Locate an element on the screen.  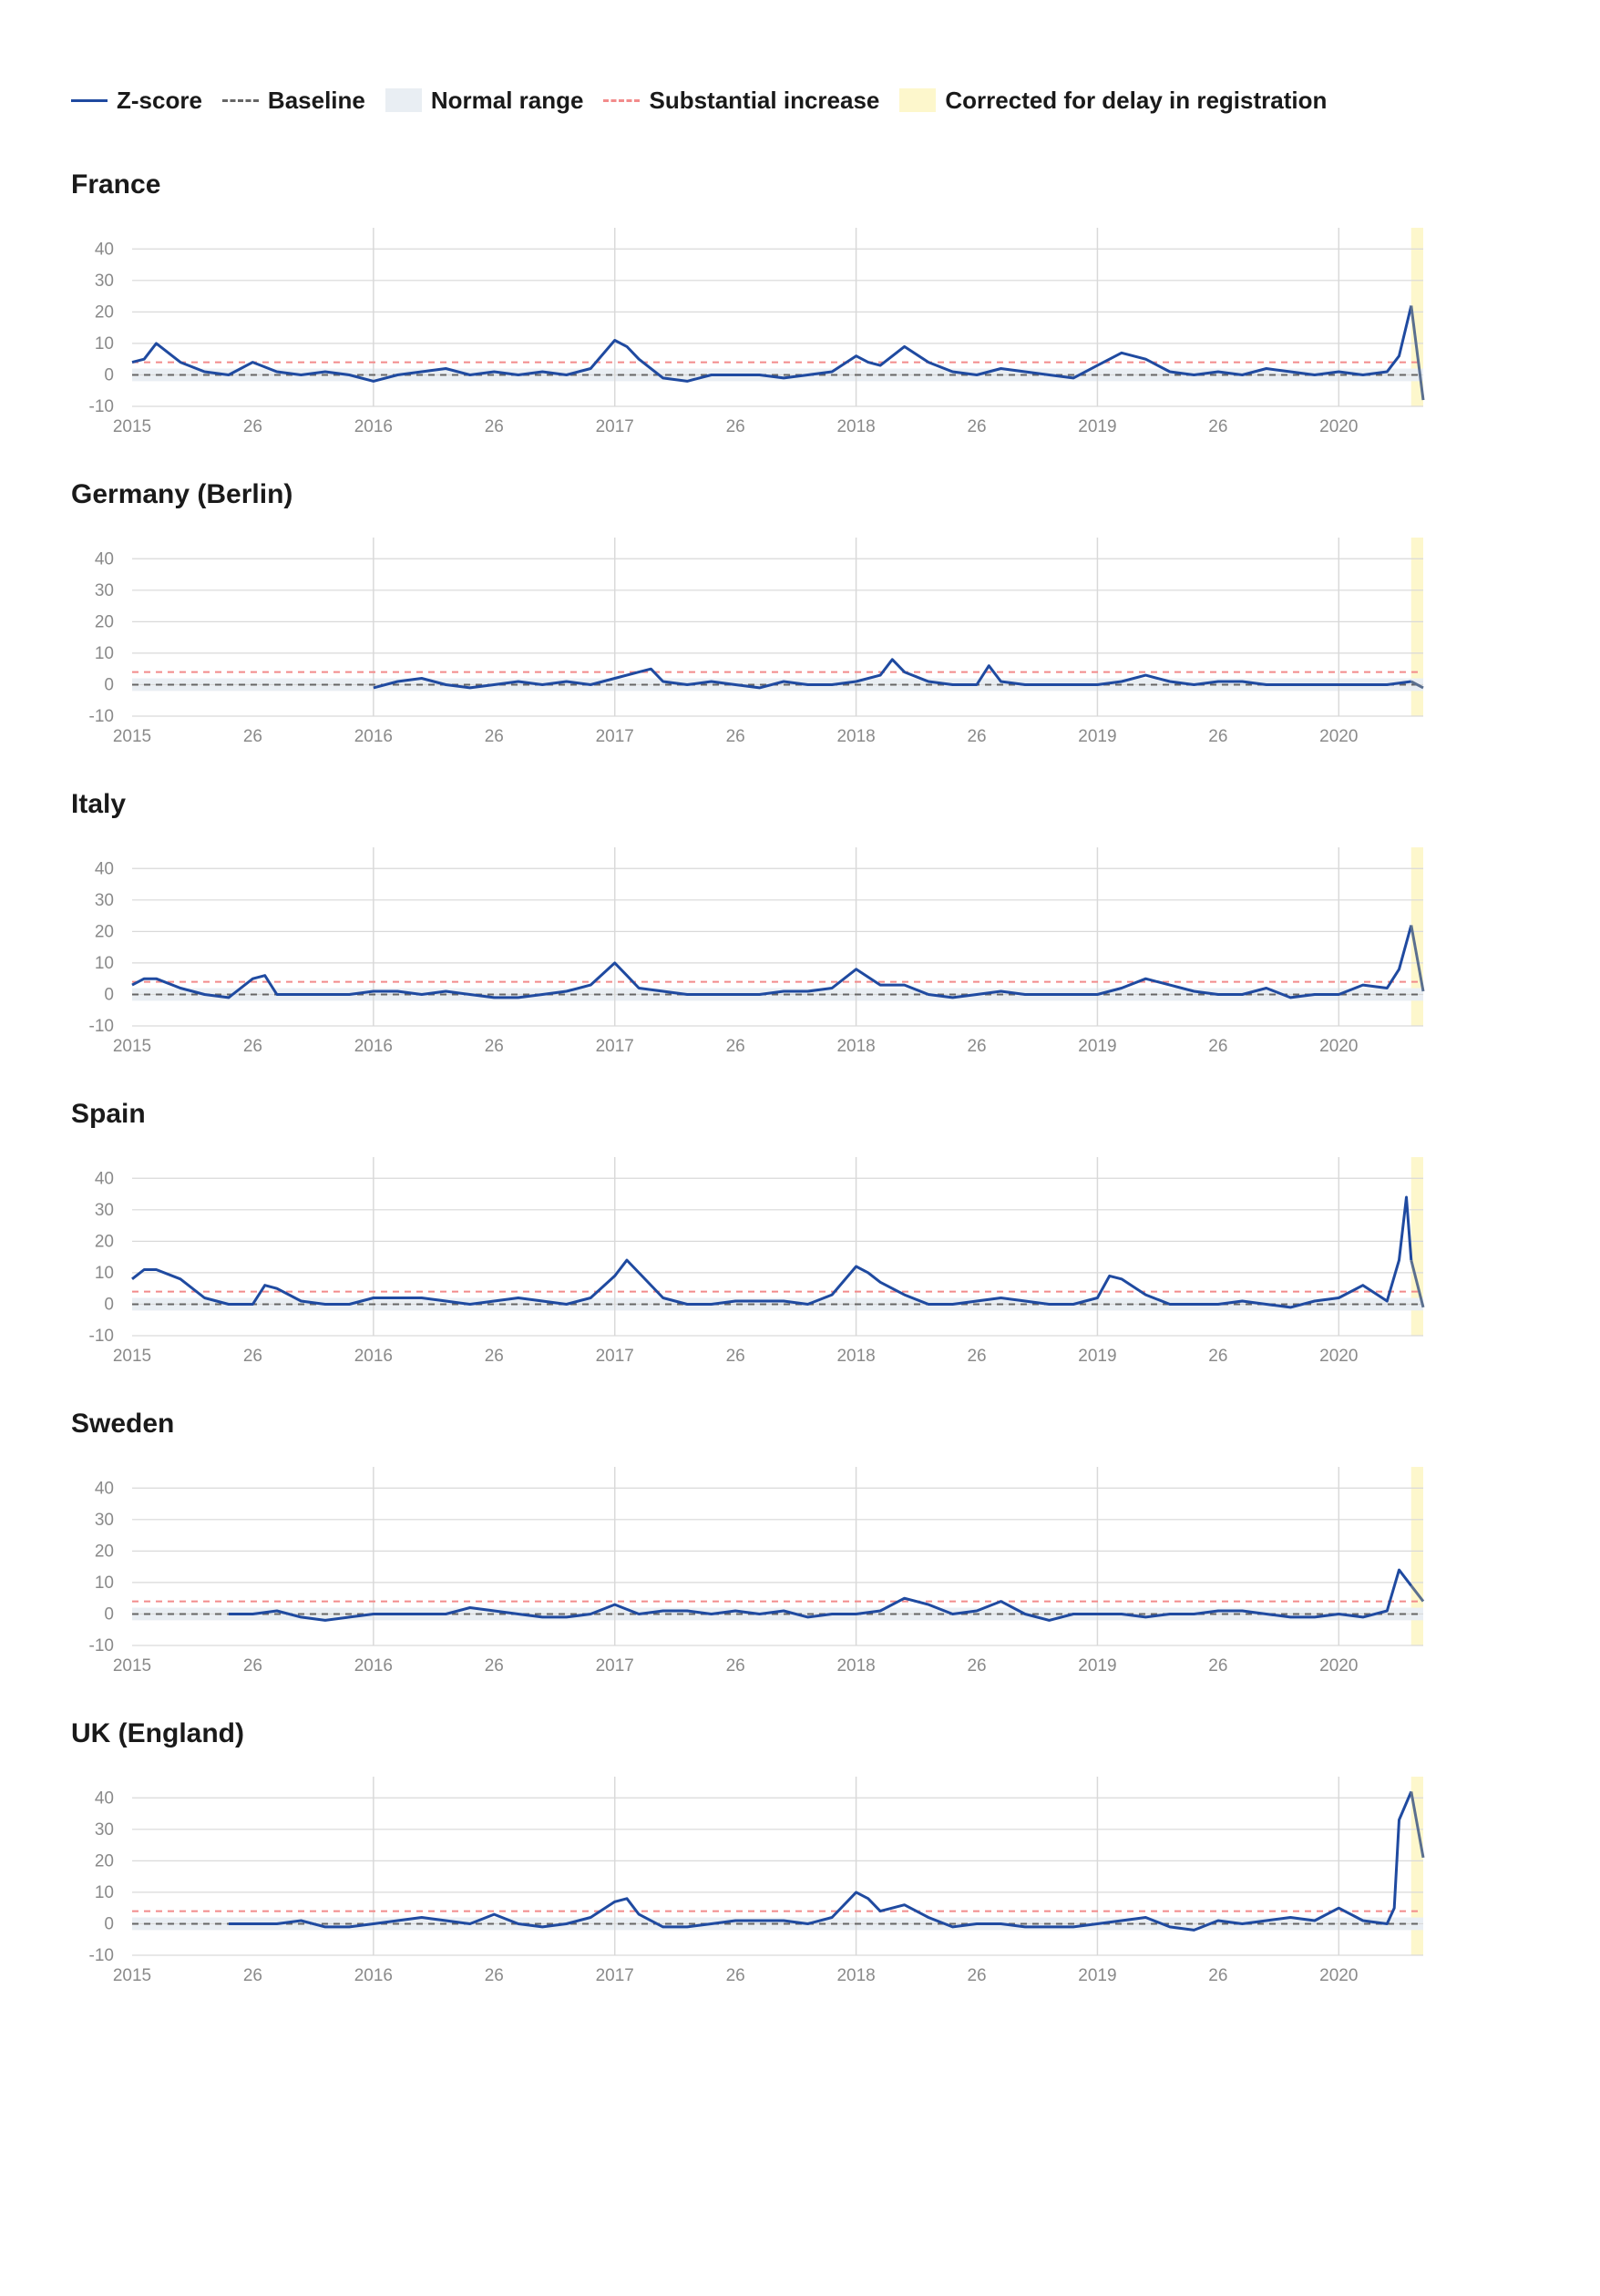
legend-item-substantial: Substantial increase is located at coordinates (741, 101).